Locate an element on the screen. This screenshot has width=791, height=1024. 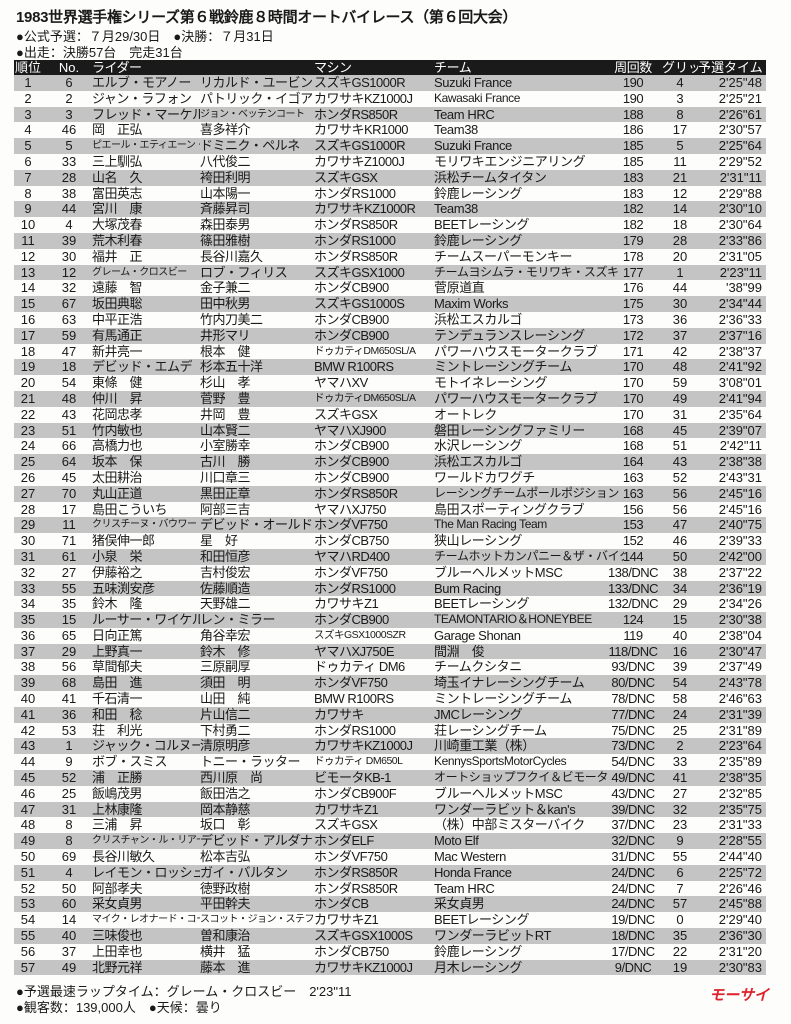
cell-position: 47 is located at coordinates (28, 809).